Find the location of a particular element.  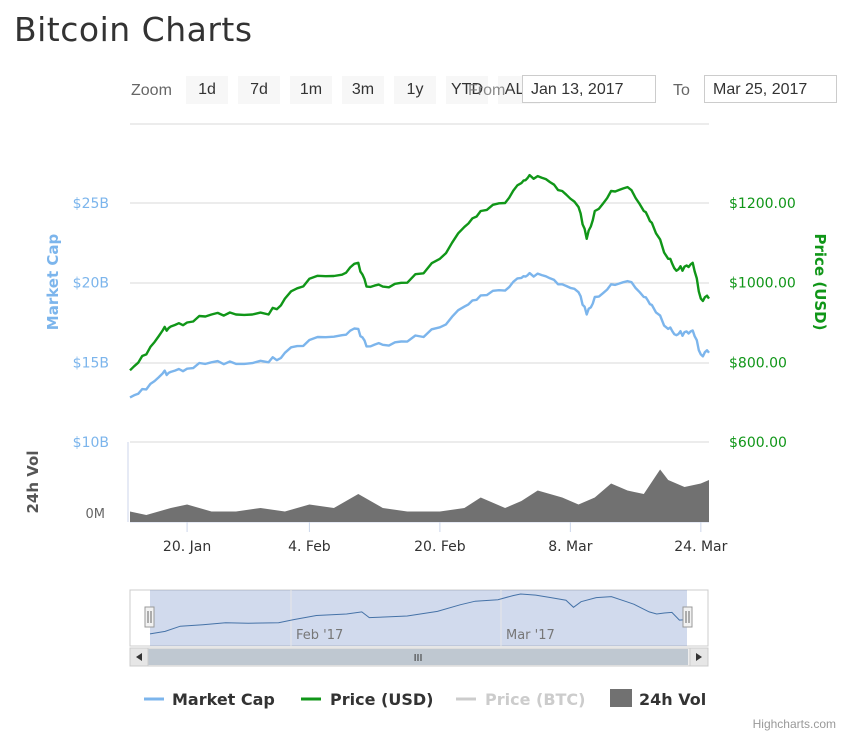

series-market-cap-line is located at coordinates (419, 335).